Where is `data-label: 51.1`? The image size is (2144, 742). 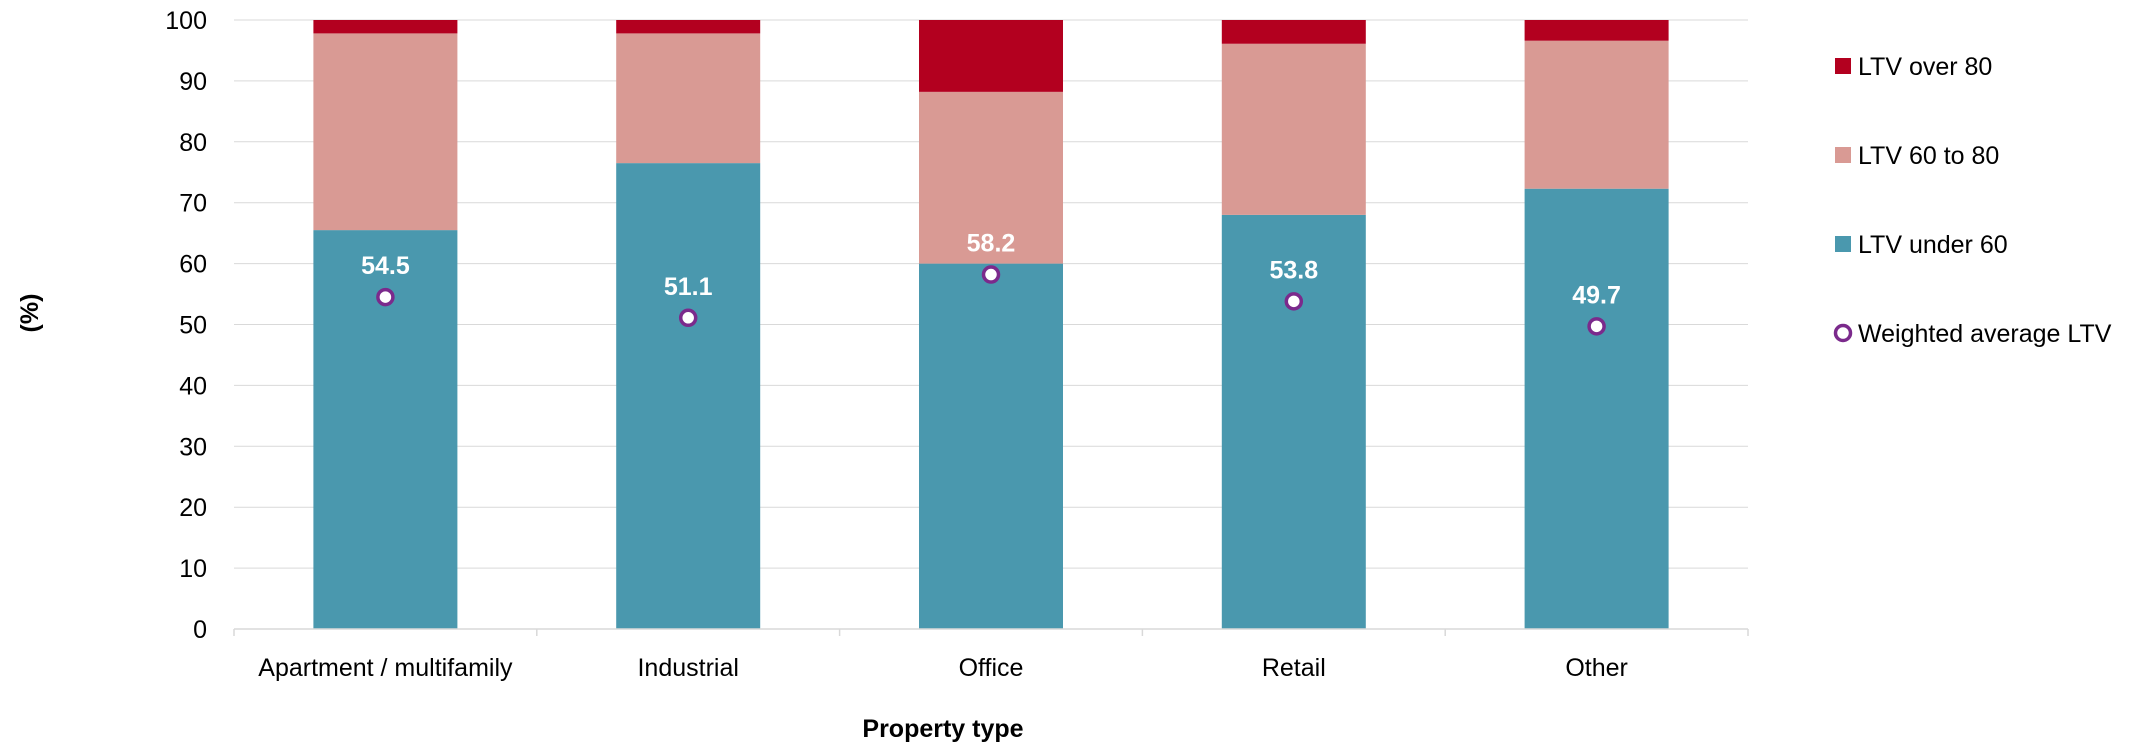
data-label: 51.1 is located at coordinates (688, 287).